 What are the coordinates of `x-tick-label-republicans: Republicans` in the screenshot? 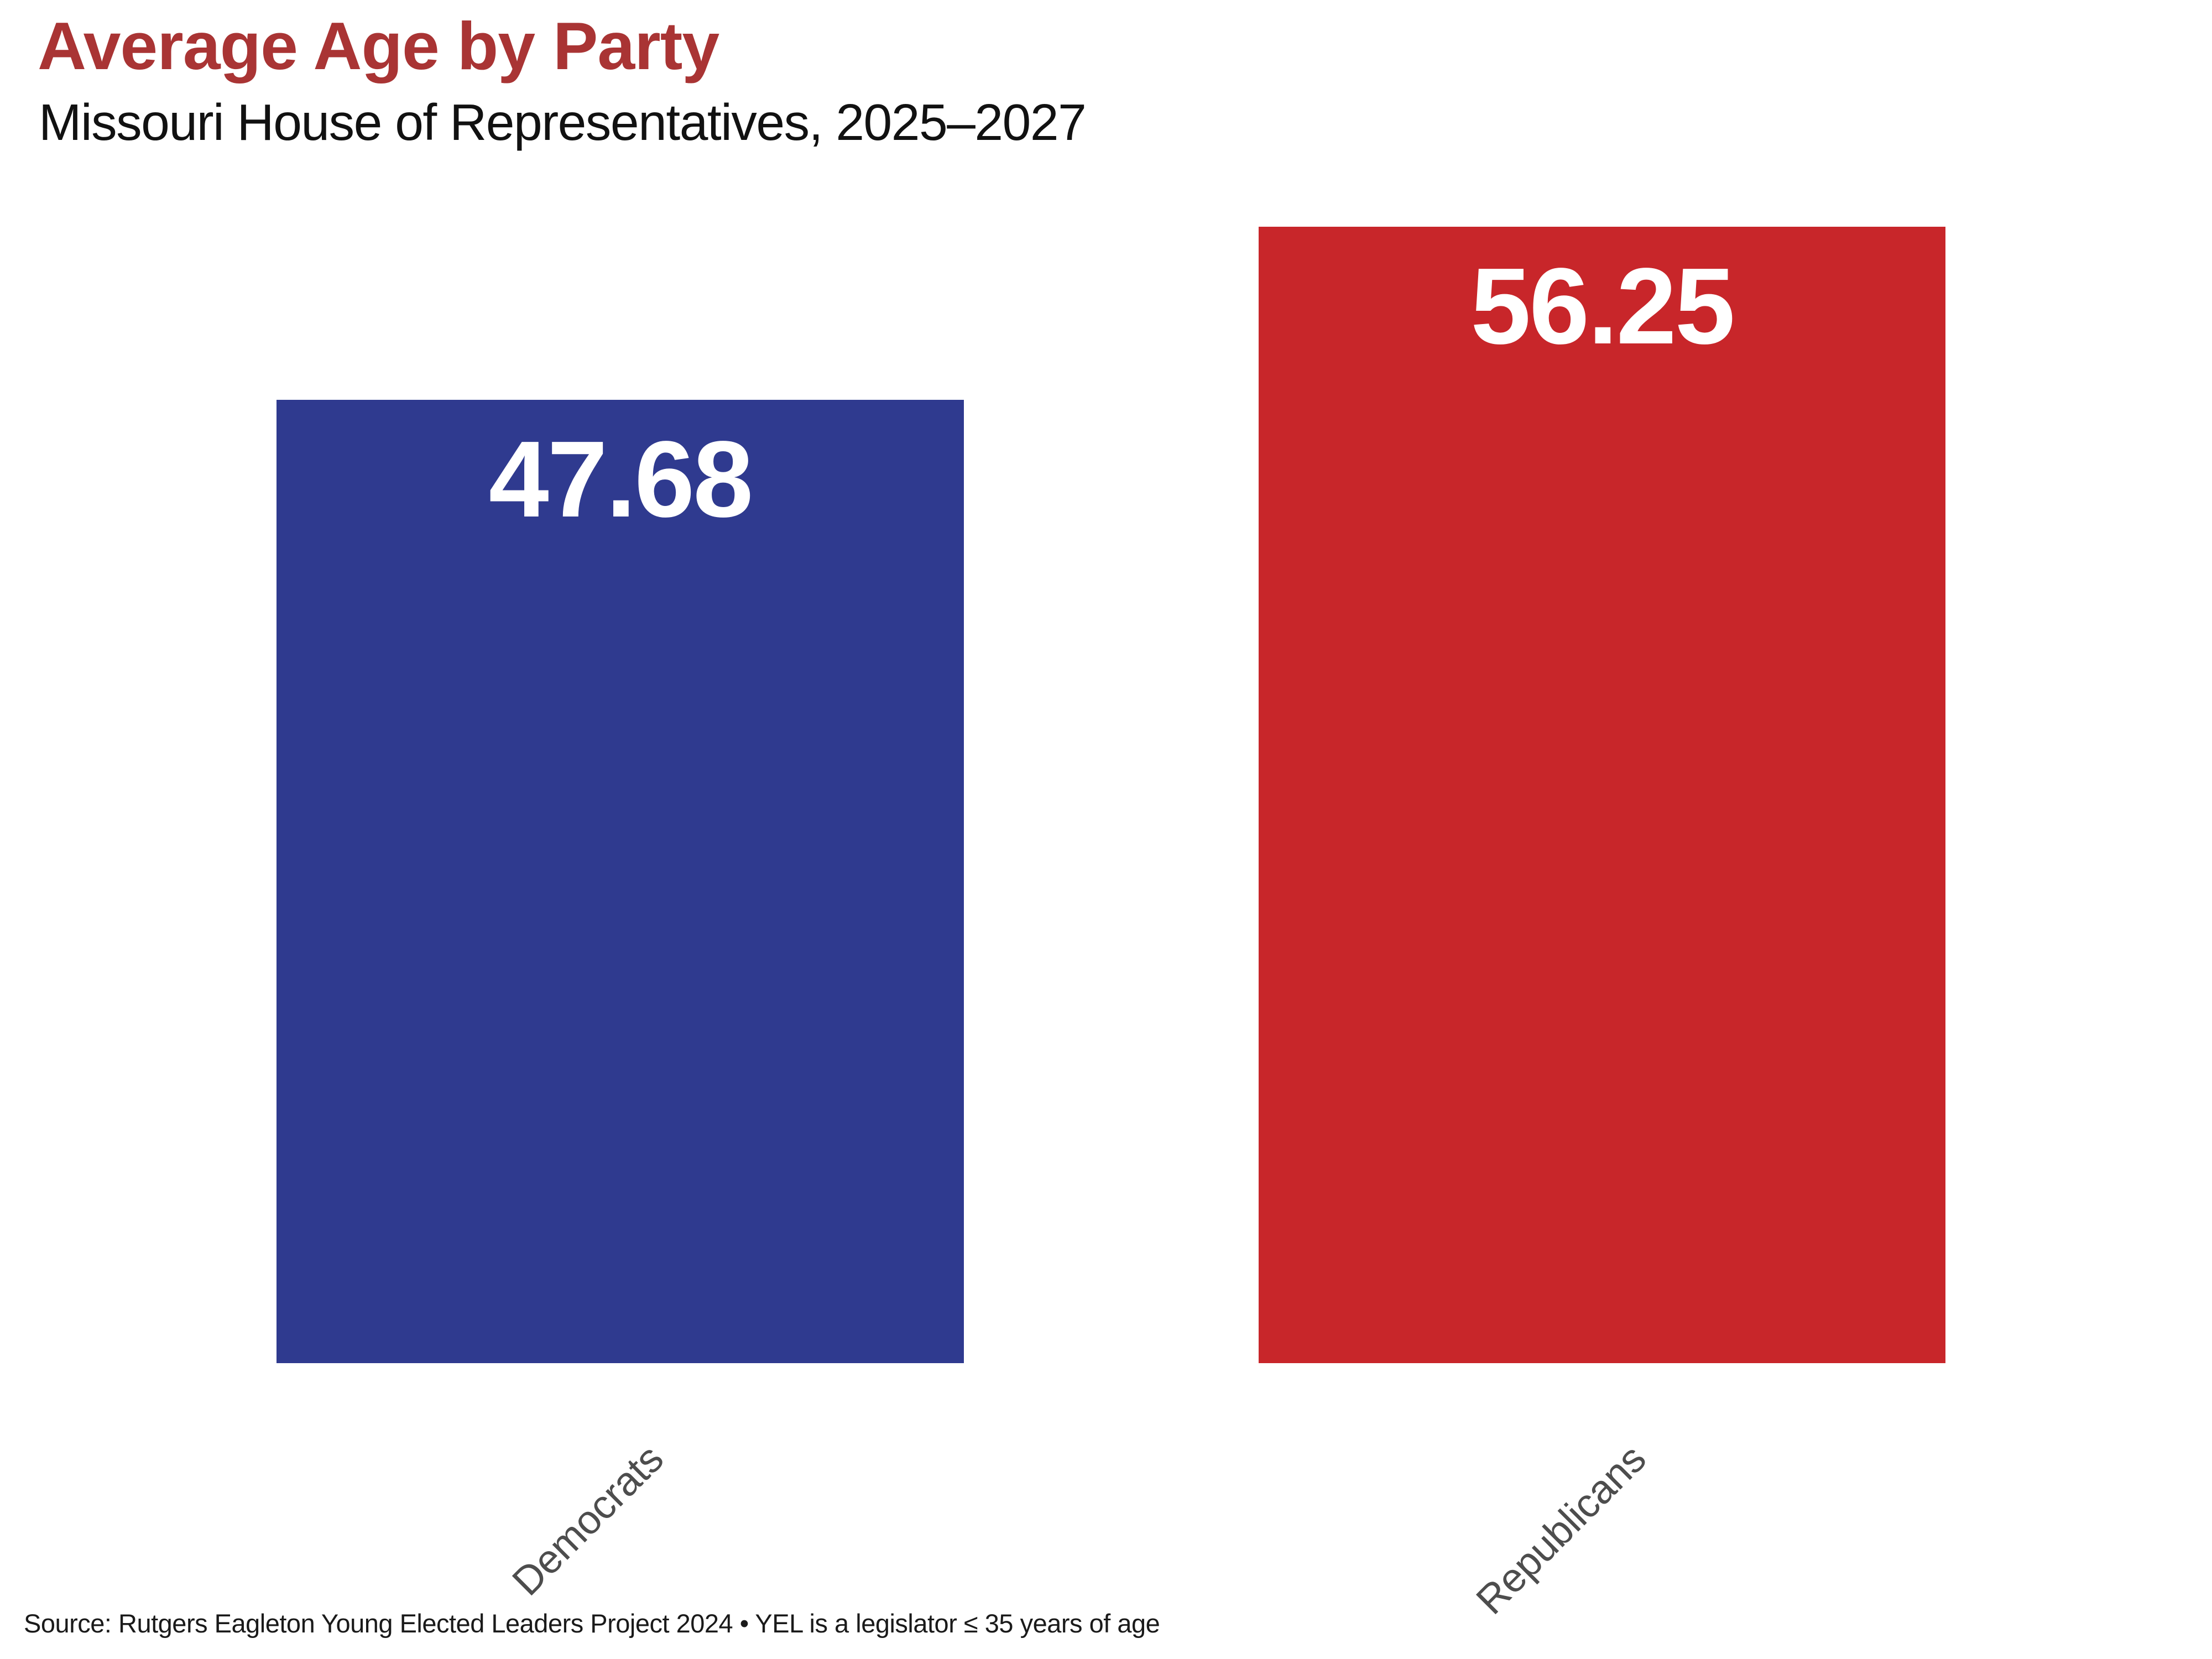 It's located at (1561, 1529).